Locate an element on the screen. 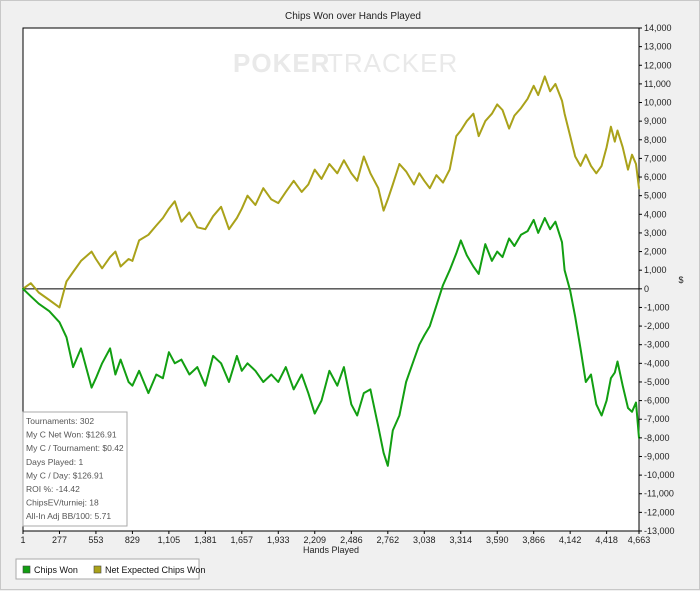 Image resolution: width=700 pixels, height=591 pixels. x-tick-label: 1,657 is located at coordinates (242, 540).